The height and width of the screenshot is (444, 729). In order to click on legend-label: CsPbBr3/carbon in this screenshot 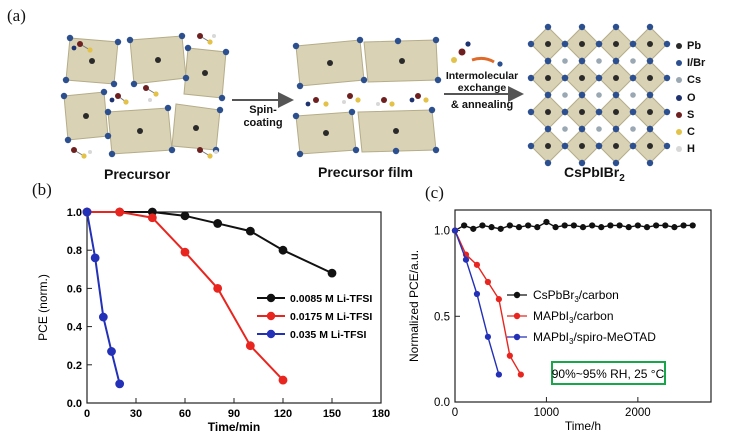, I will do `click(576, 296)`.